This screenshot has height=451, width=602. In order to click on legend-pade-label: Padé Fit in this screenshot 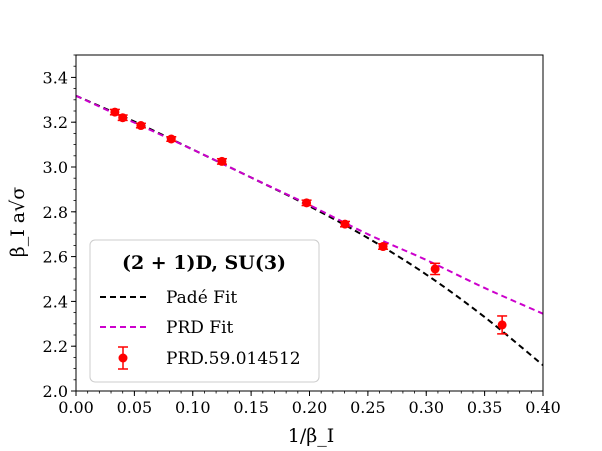, I will do `click(201, 298)`.